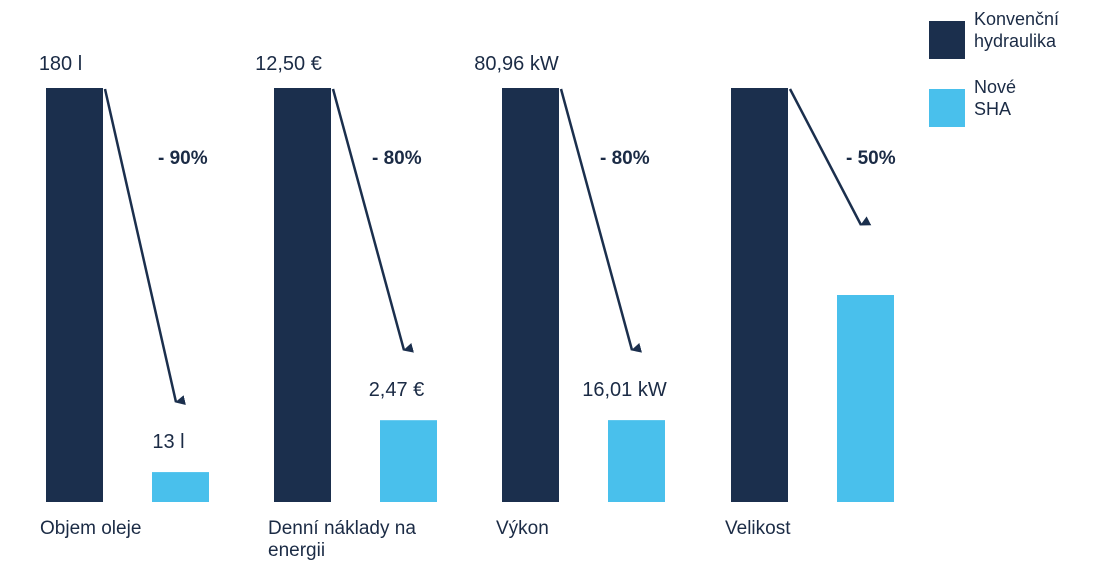 The width and height of the screenshot is (1095, 564). I want to click on bar-group: 180 l 13 l - 90% Objem oleje, so click(124, 296).